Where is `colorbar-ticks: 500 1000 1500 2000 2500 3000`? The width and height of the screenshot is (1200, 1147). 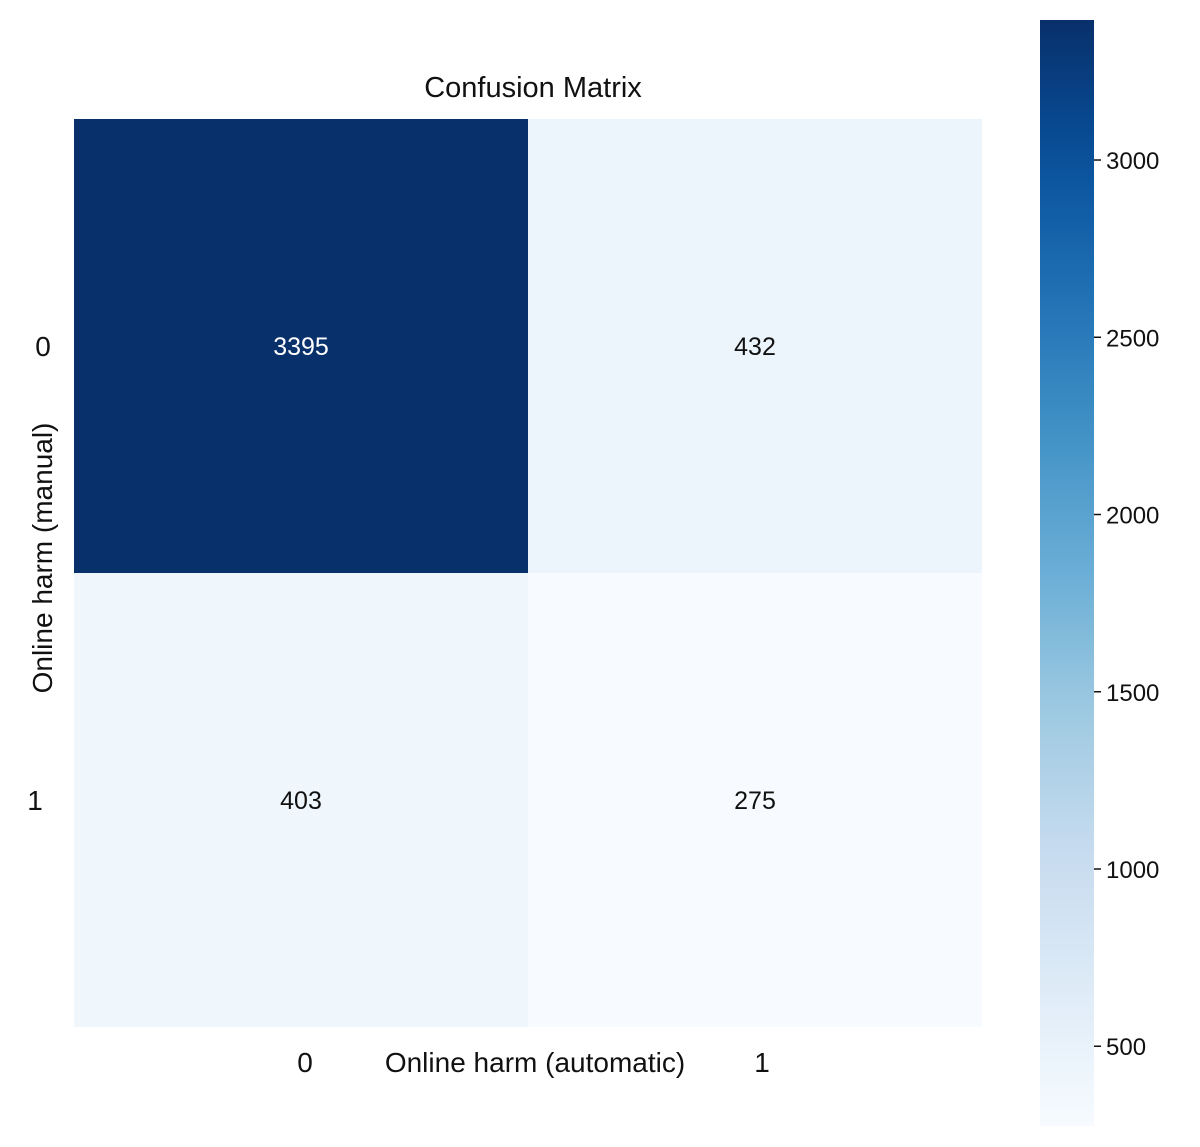
colorbar-ticks: 500 1000 1500 2000 2500 3000 is located at coordinates (1126, 604).